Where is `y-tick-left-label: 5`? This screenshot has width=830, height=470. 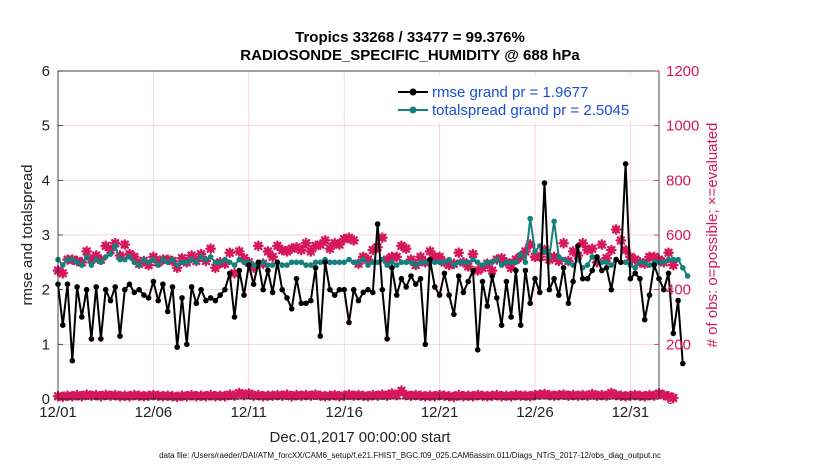 y-tick-left-label: 5 is located at coordinates (46, 126).